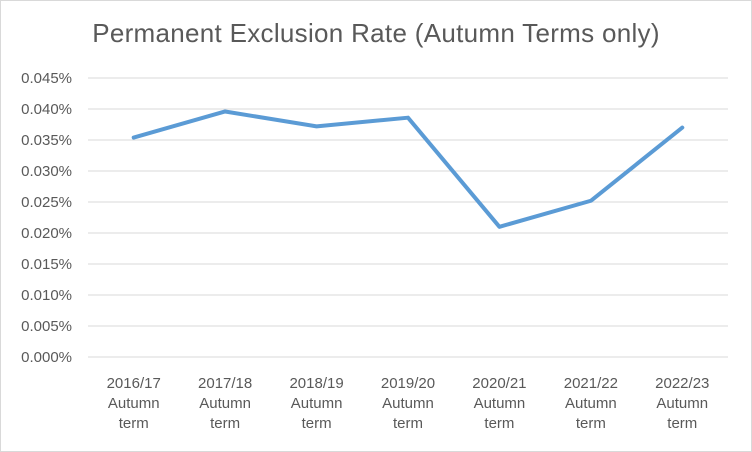  Describe the element at coordinates (499, 403) in the screenshot. I see `x-tick-label: 2020/21 Autumn term` at that location.